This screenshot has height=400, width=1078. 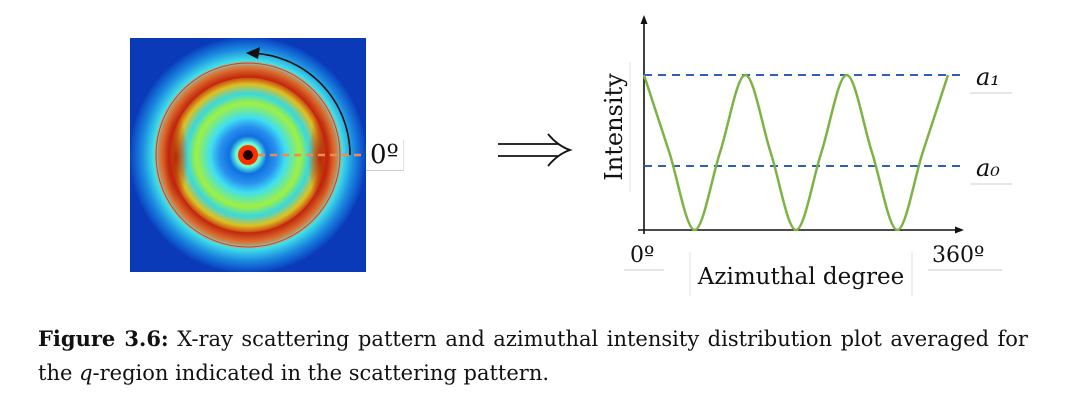 What do you see at coordinates (958, 255) in the screenshot?
I see `x-tick-end: 360º` at bounding box center [958, 255].